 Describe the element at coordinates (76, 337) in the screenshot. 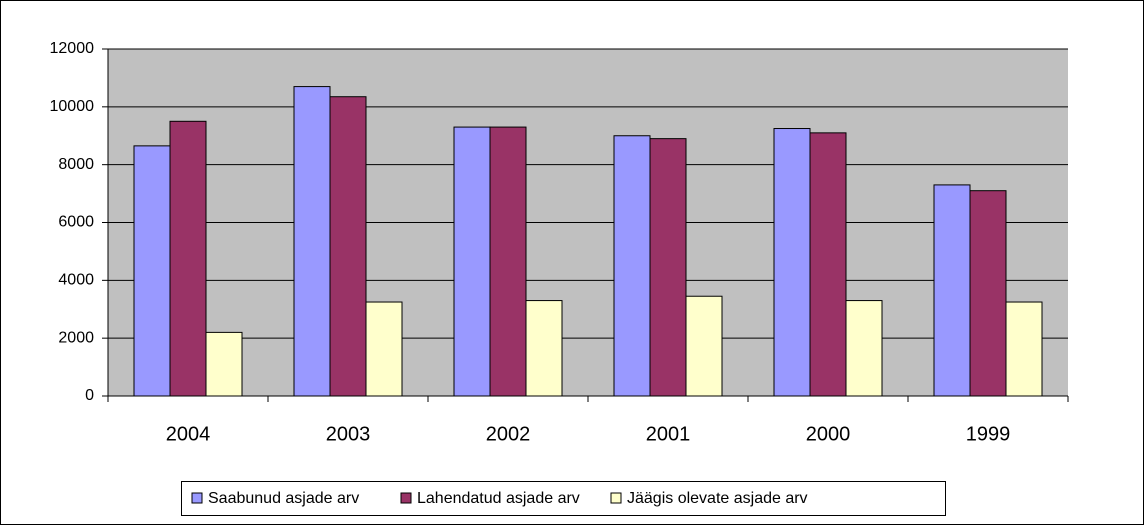

I see `y-tick-label: 2000` at that location.